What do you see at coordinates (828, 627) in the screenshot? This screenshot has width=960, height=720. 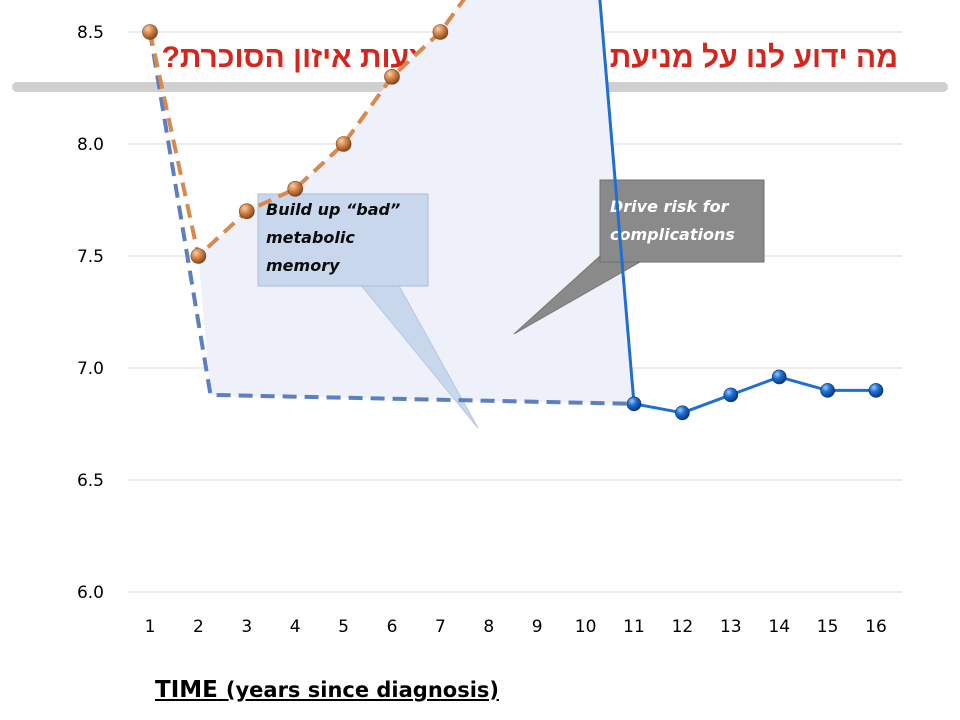 I see `x-tick-label: 15` at bounding box center [828, 627].